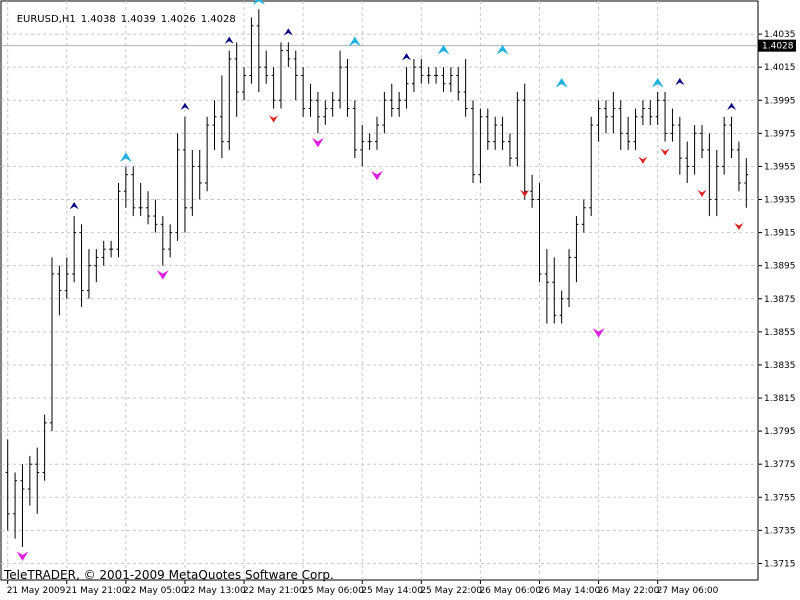 Image resolution: width=800 pixels, height=600 pixels. I want to click on y-tick-label: 1.3875, so click(780, 300).